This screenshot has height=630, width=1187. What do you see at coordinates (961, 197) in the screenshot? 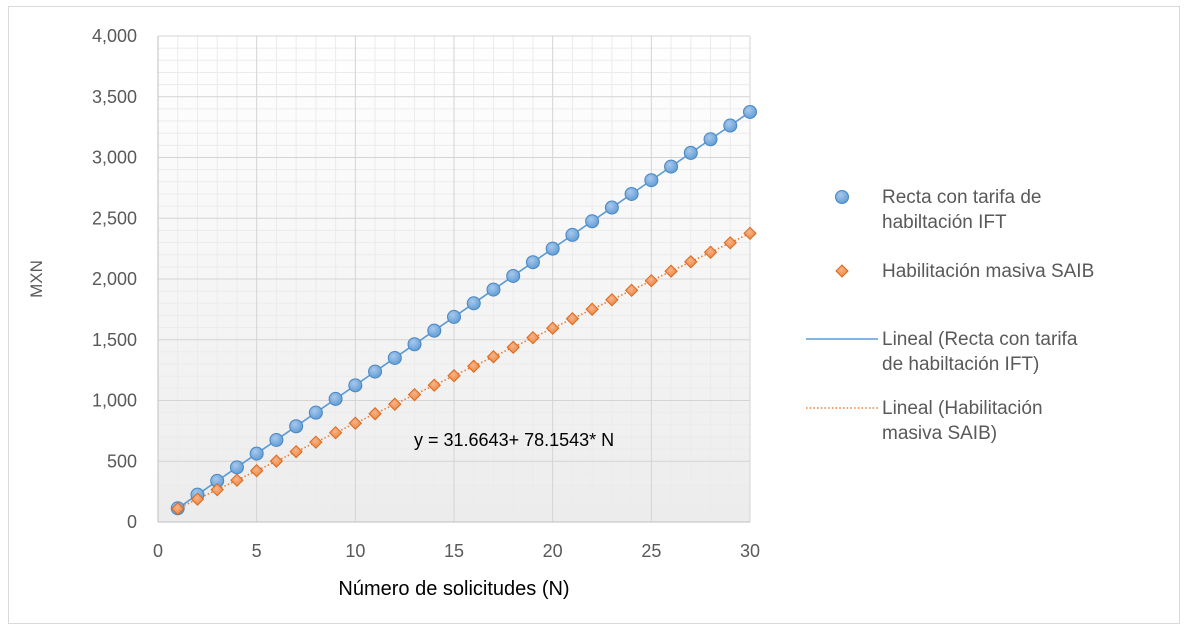
I see `legend-label: Recta con tarifa de` at bounding box center [961, 197].